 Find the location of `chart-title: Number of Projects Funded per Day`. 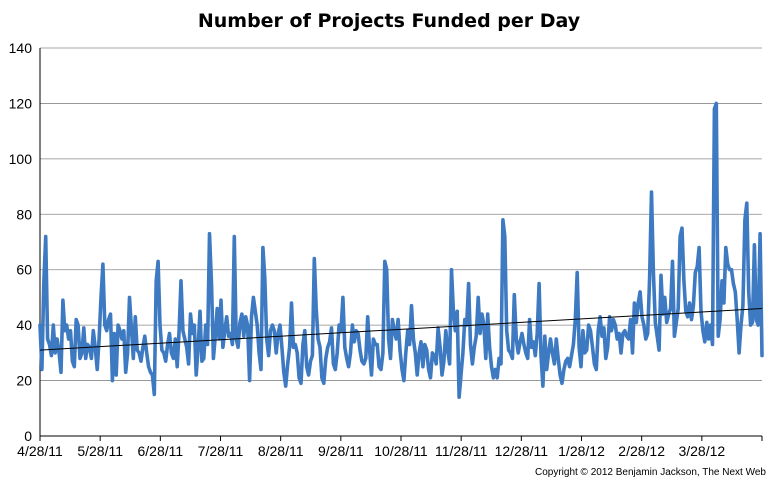

chart-title: Number of Projects Funded per Day is located at coordinates (389, 21).